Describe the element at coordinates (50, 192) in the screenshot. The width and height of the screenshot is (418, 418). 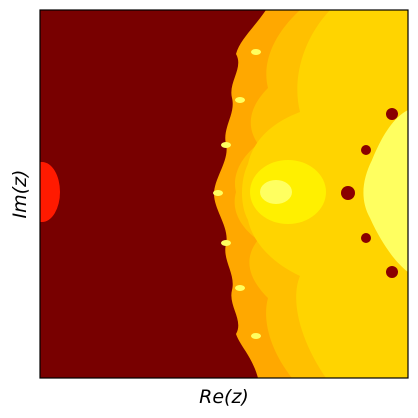
I see `left-bright-region` at that location.